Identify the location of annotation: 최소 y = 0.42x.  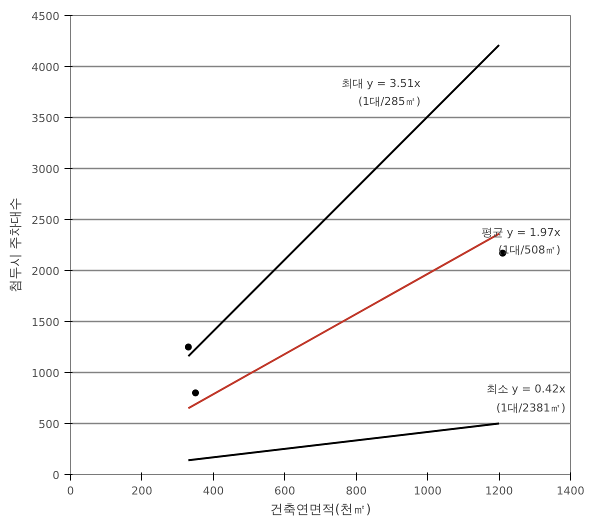
(526, 389).